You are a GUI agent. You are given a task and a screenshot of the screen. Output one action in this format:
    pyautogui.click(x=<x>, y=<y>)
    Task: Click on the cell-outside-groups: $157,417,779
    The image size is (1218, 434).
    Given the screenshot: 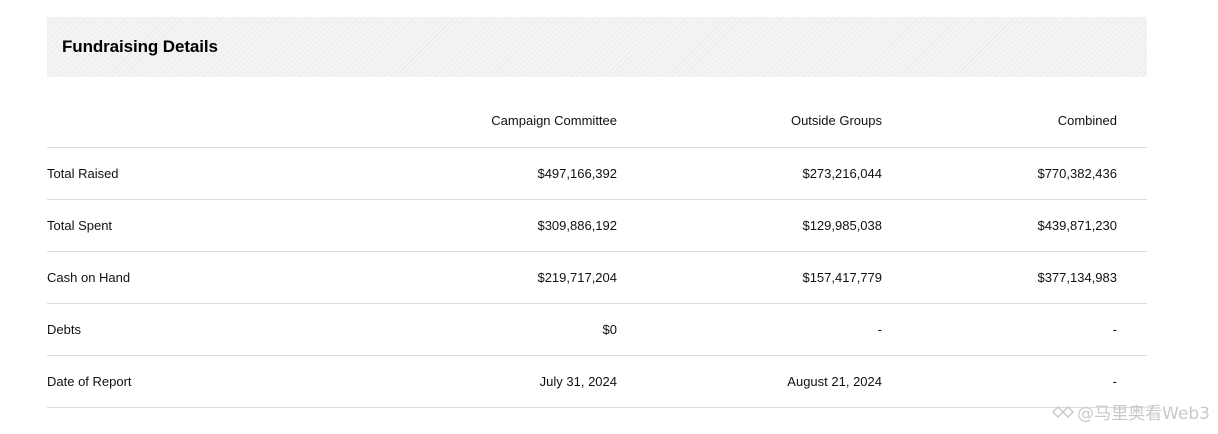 What is the action you would take?
    pyautogui.click(x=842, y=277)
    